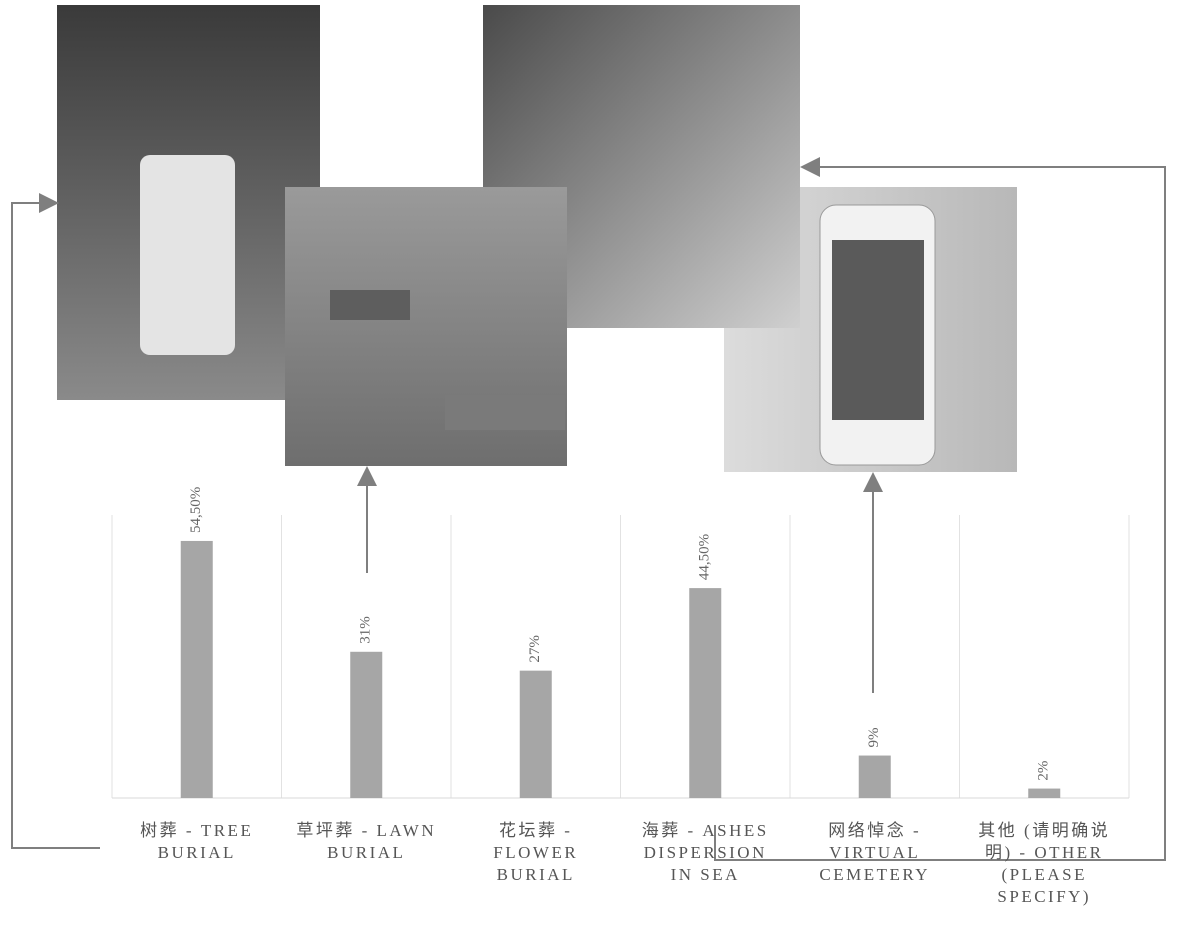 This screenshot has width=1178, height=947. What do you see at coordinates (536, 852) in the screenshot?
I see `x-tick-label: 花坛葬 - FLOWER BURIAL` at bounding box center [536, 852].